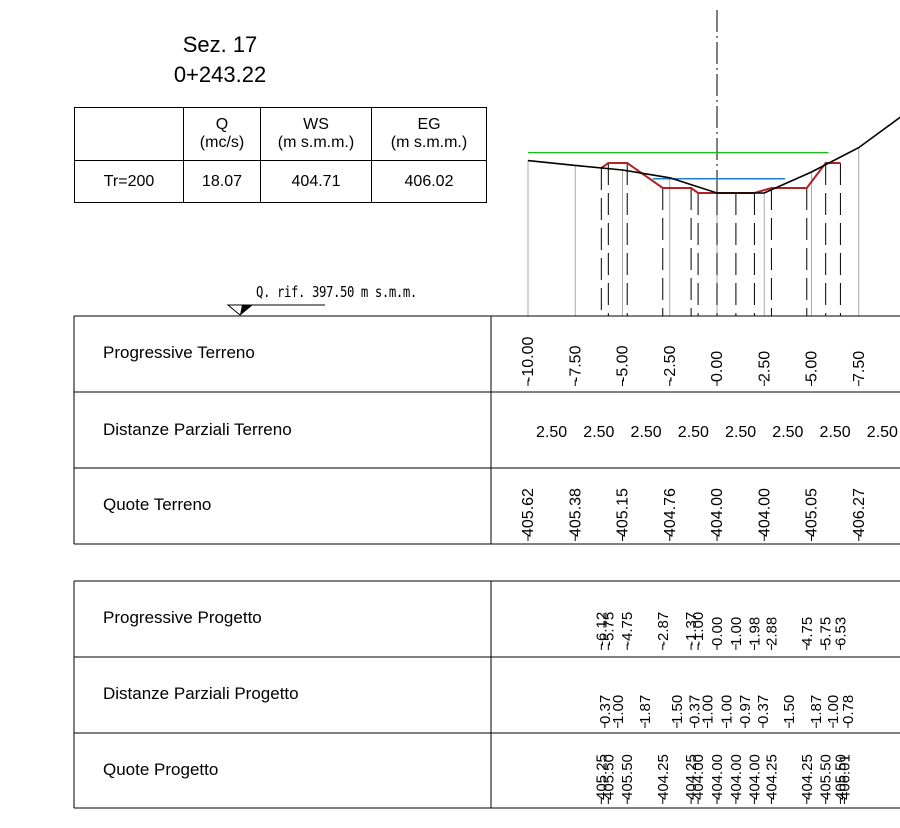 This screenshot has width=900, height=828. What do you see at coordinates (201, 693) in the screenshot?
I see `band-label-distanze-progetto: Distanze Parziali Progetto` at bounding box center [201, 693].